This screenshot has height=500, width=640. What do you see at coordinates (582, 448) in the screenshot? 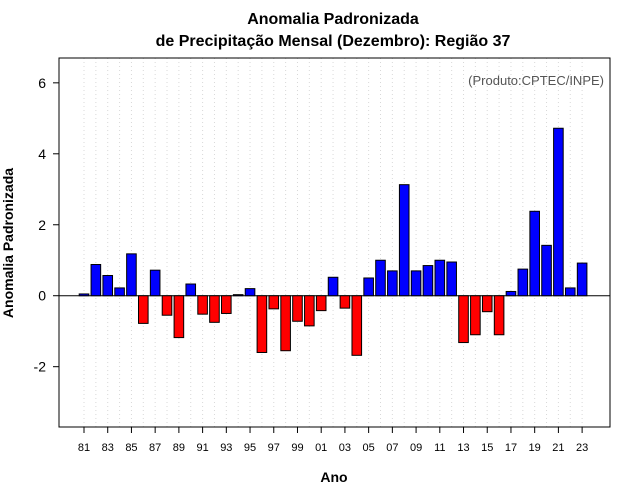
I see `x-tick-label: 23` at bounding box center [582, 448].